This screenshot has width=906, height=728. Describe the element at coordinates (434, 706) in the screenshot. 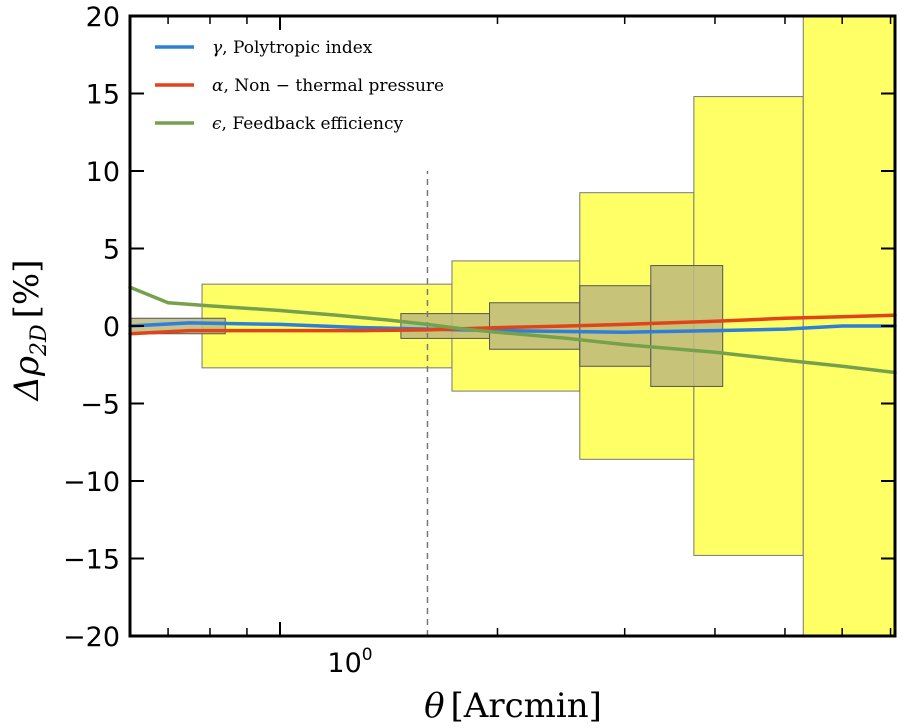

I see `x-axis-label-main: θ` at that location.